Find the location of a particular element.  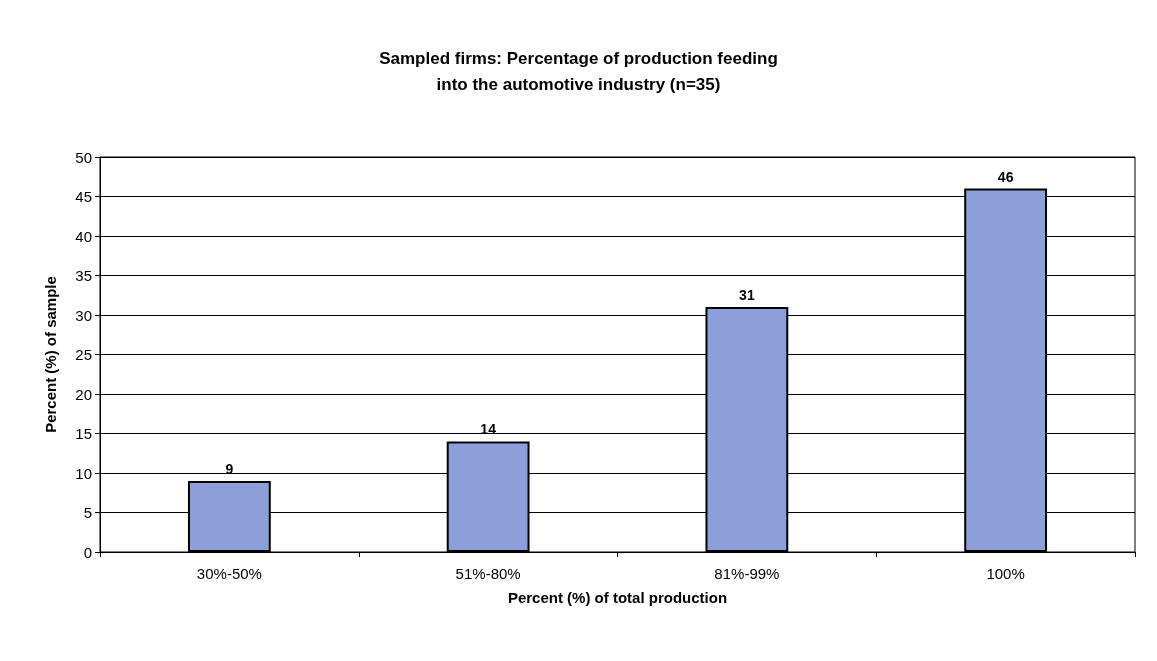

y-tick-label: 15 is located at coordinates (83, 433).